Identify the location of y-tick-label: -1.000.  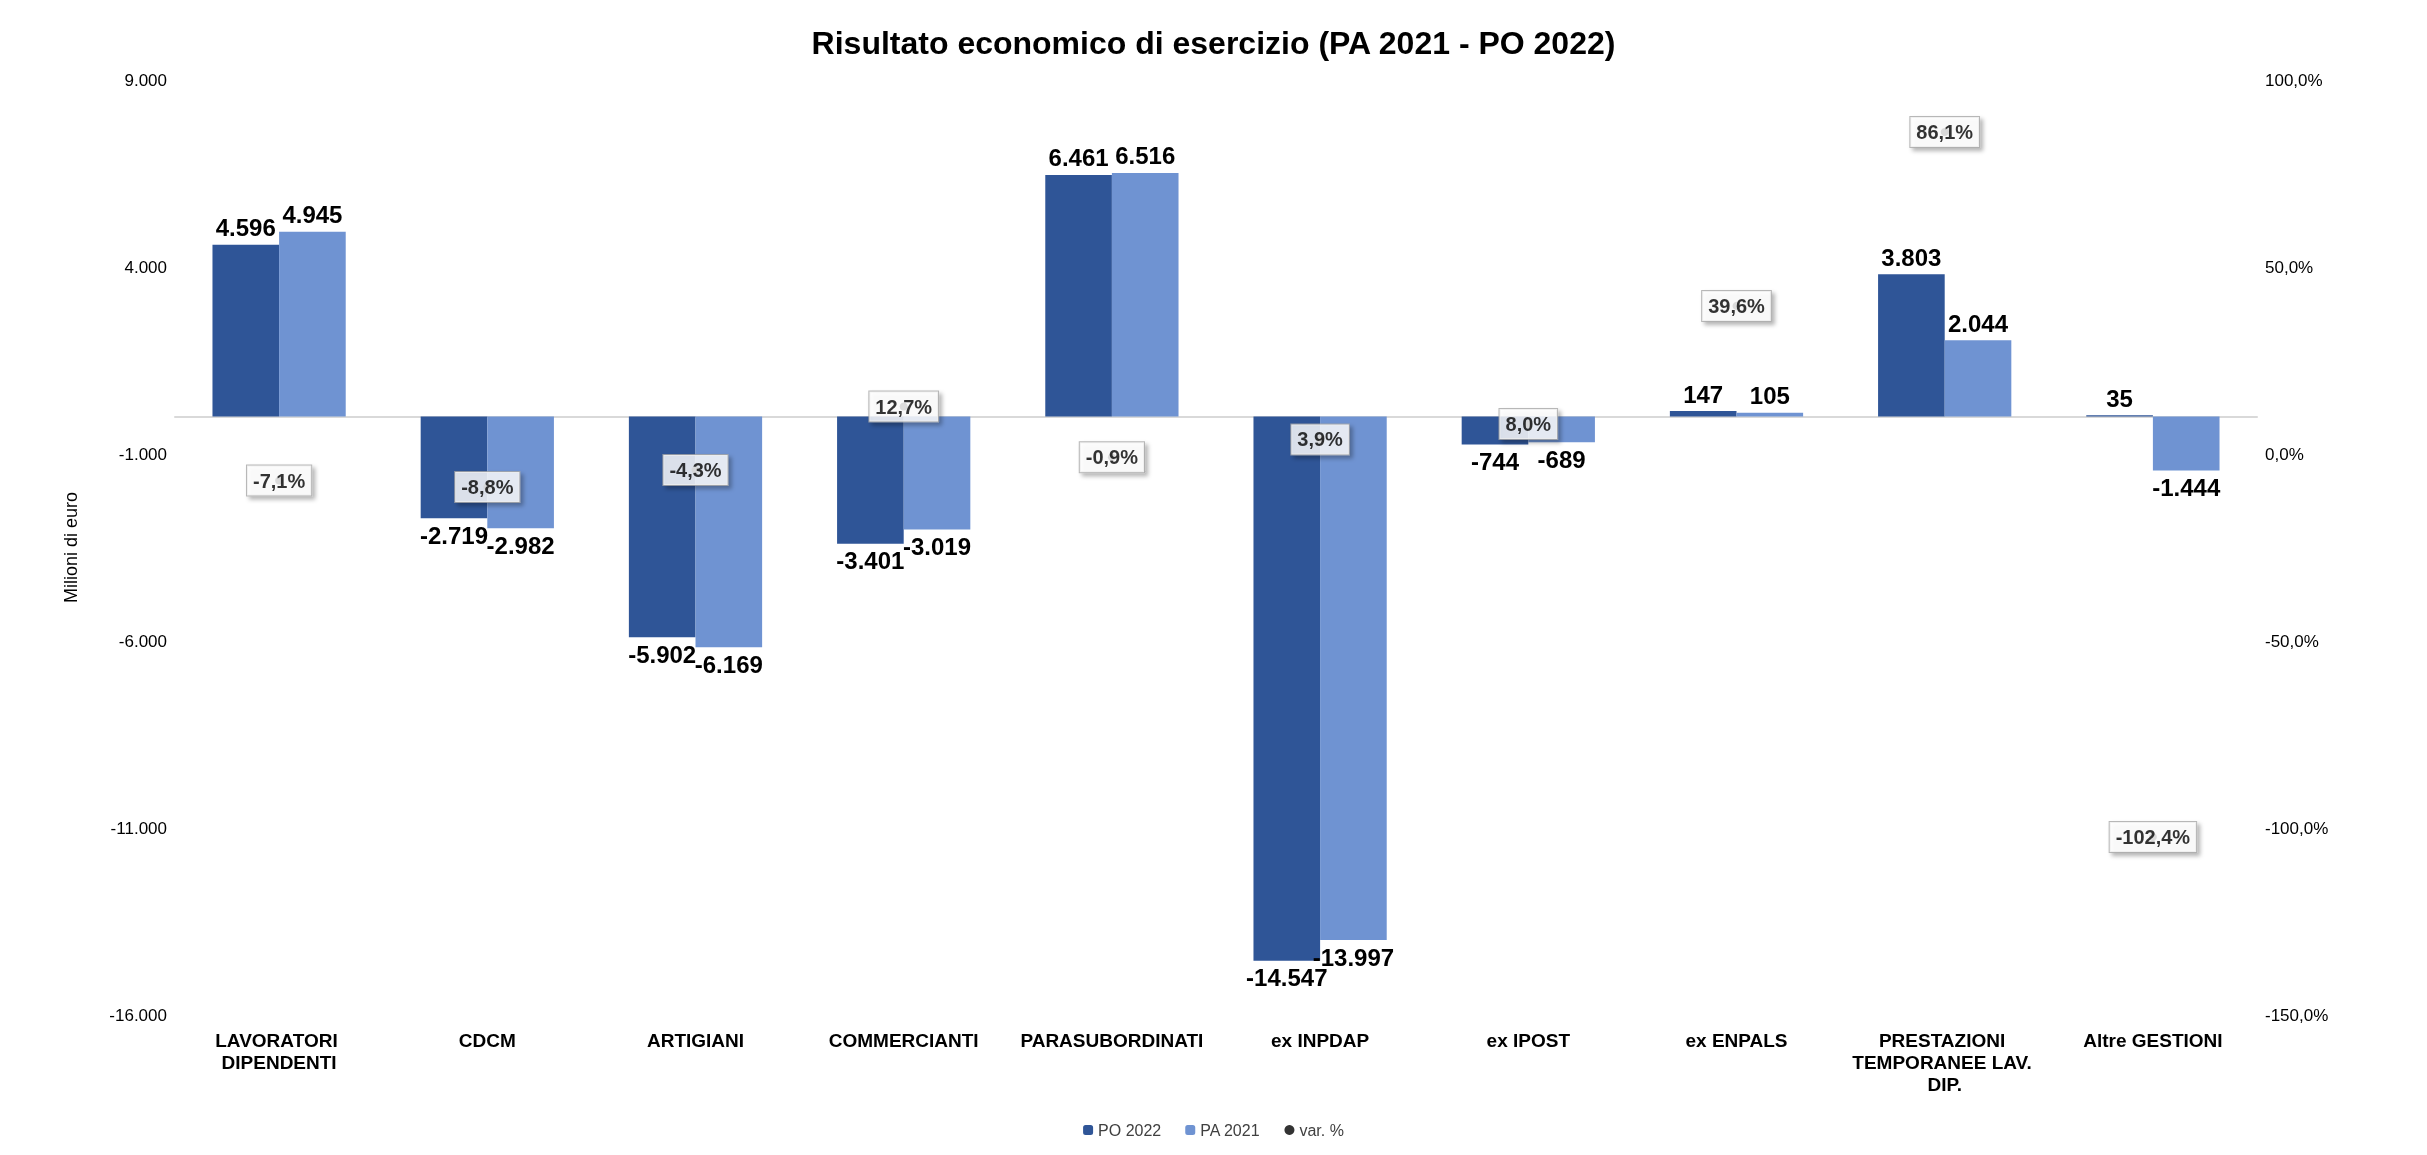
(142, 454).